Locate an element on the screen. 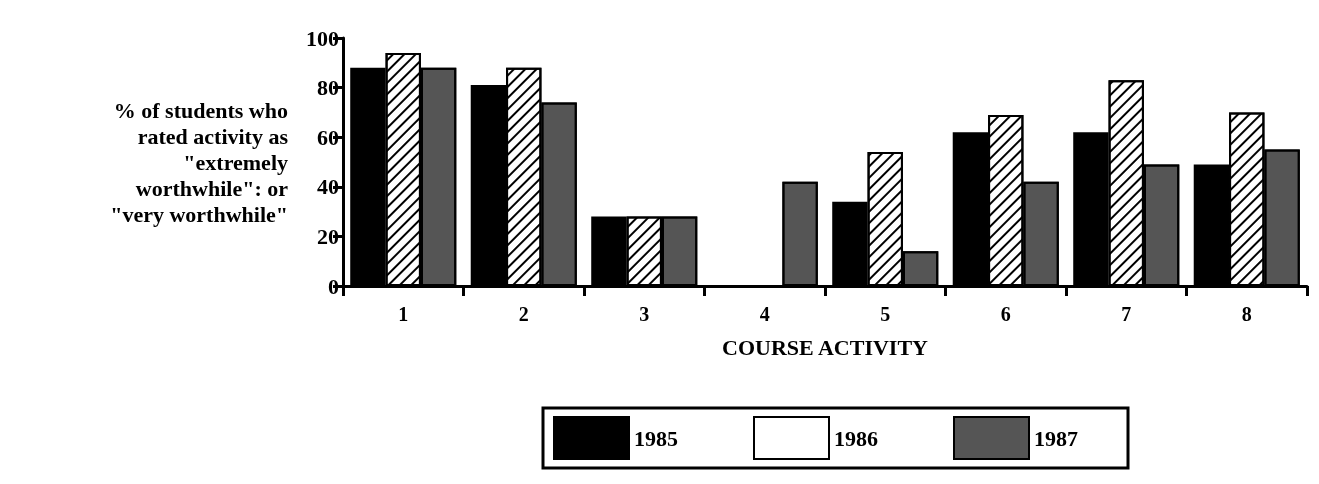 This screenshot has width=1319, height=484. x-tick-label: 3 is located at coordinates (644, 314).